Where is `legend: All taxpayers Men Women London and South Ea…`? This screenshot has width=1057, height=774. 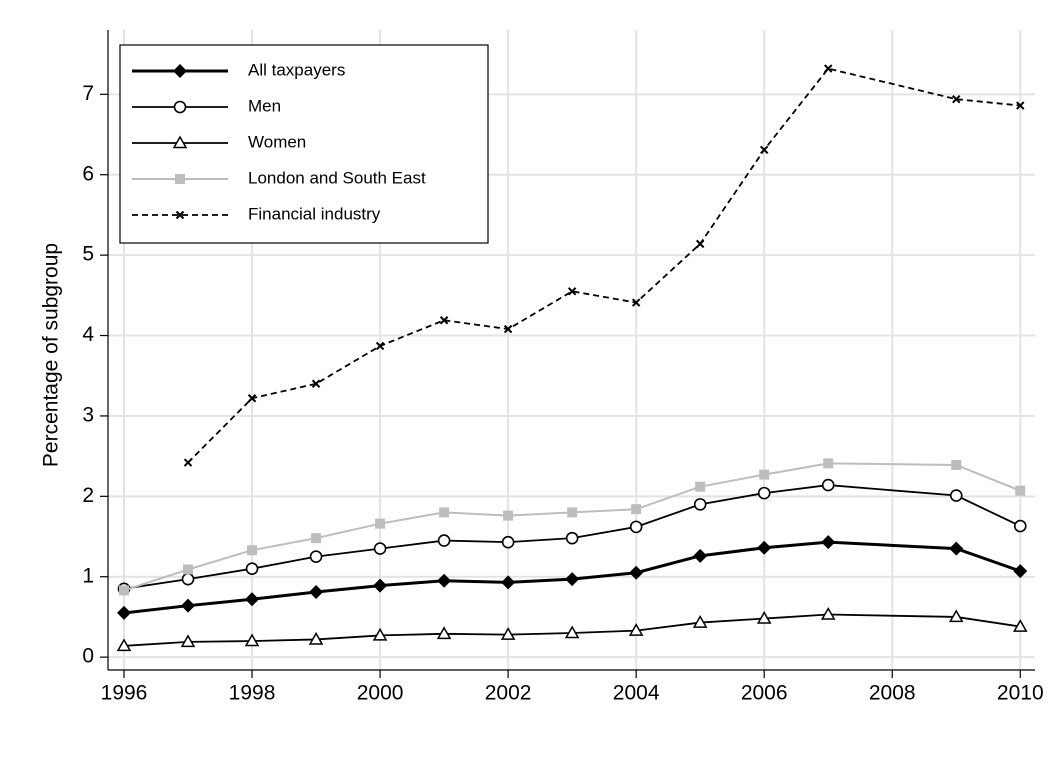 legend: All taxpayers Men Women London and South Ea… is located at coordinates (304, 144).